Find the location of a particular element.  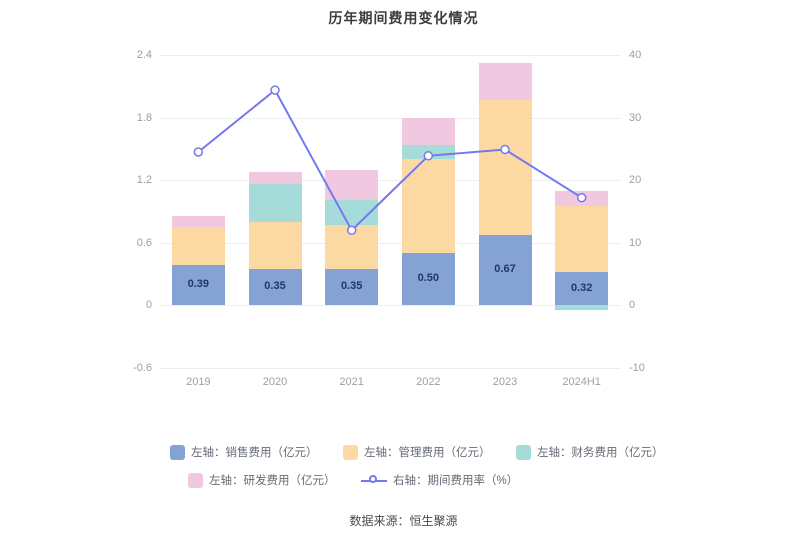

left-axis-tick: 1.8 is located at coordinates (144, 117).